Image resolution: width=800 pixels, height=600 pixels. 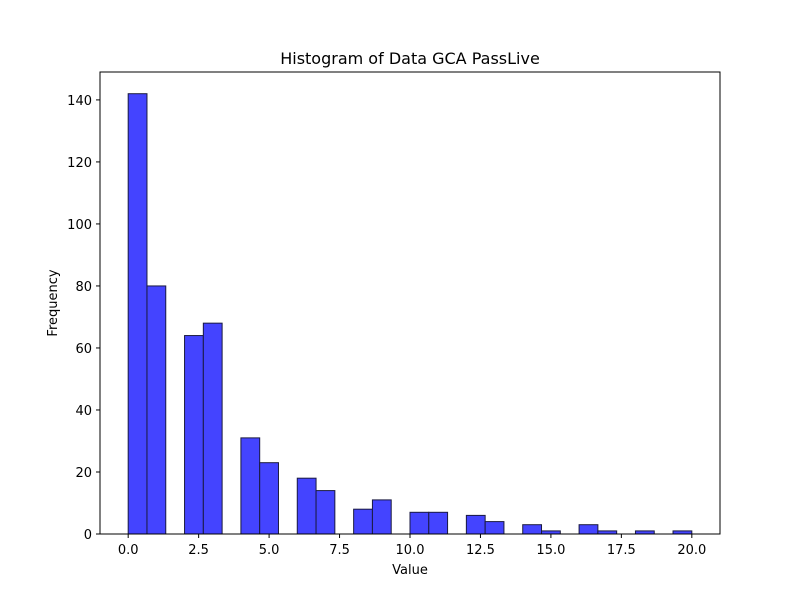 I want to click on y-tick-label: 80, so click(x=83, y=287).